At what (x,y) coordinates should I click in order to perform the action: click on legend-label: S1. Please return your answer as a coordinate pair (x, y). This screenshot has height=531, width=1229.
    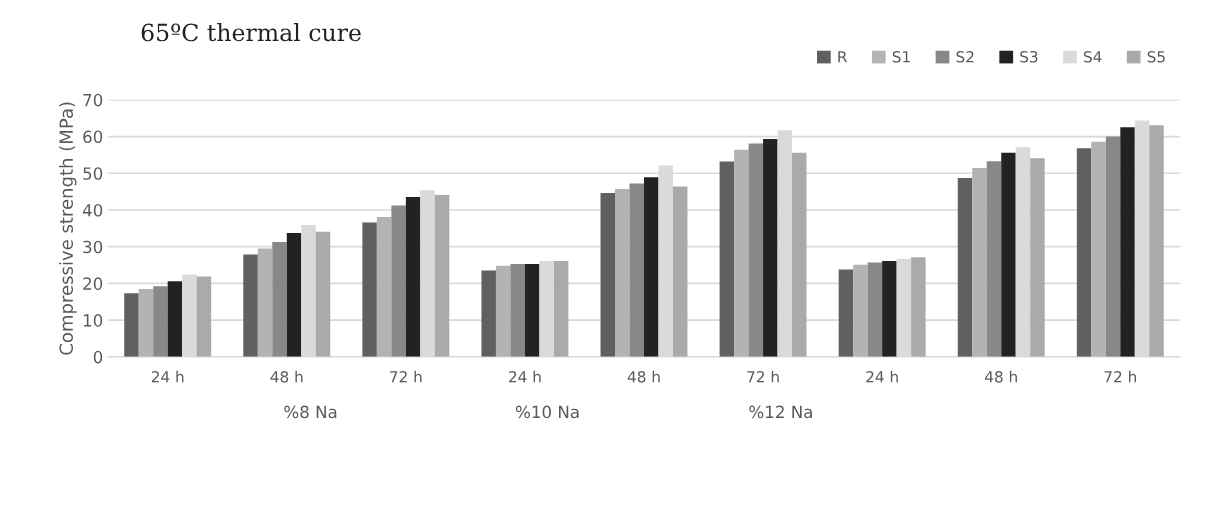
    Looking at the image, I should click on (901, 57).